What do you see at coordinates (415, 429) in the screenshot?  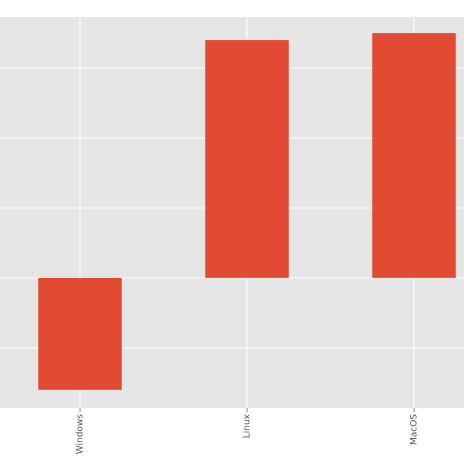 I see `x-tick-label: MacOS` at bounding box center [415, 429].